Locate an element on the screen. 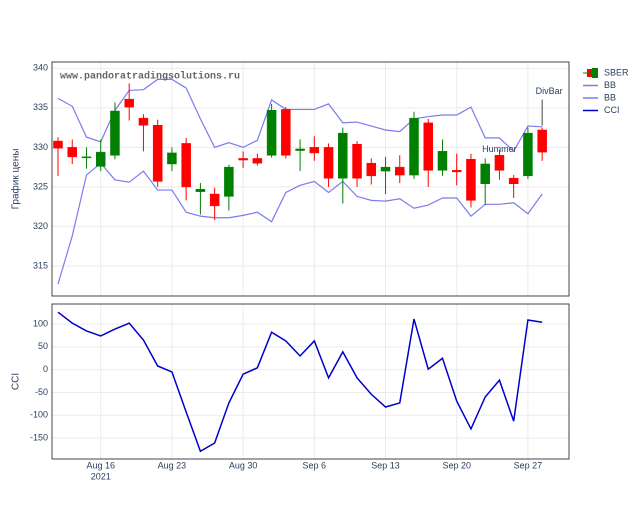 The width and height of the screenshot is (638, 515). x-tick-label: Aug 23 is located at coordinates (172, 465).